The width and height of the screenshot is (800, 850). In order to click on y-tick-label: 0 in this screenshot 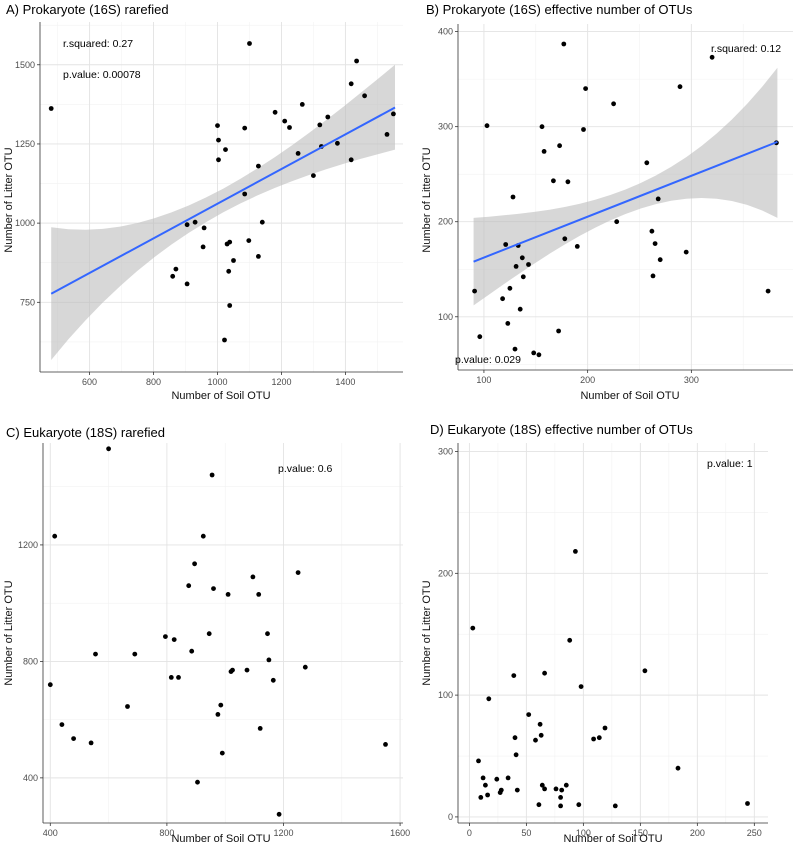, I will do `click(450, 817)`.